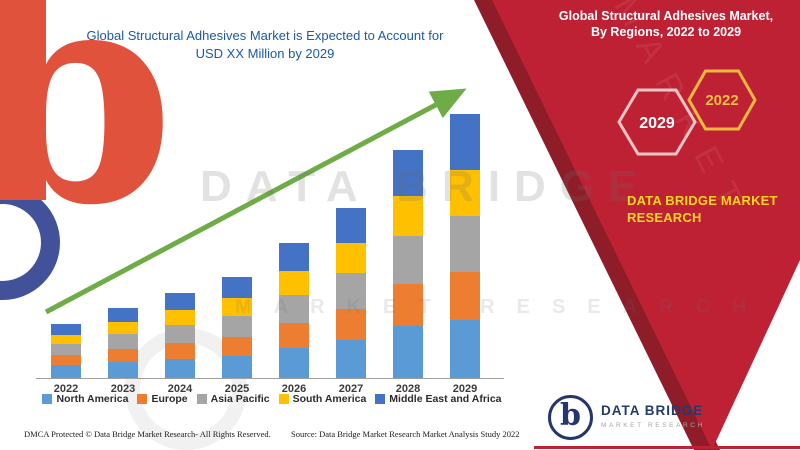  Describe the element at coordinates (237, 367) in the screenshot. I see `bar-segment-north-america-2025` at that location.